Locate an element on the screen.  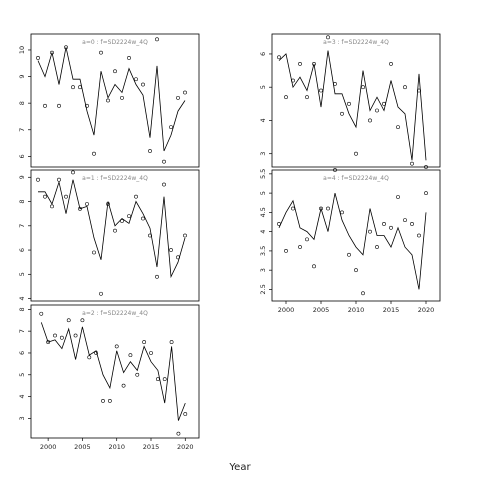
y-tick-label: 9 is located at coordinates (22, 177).